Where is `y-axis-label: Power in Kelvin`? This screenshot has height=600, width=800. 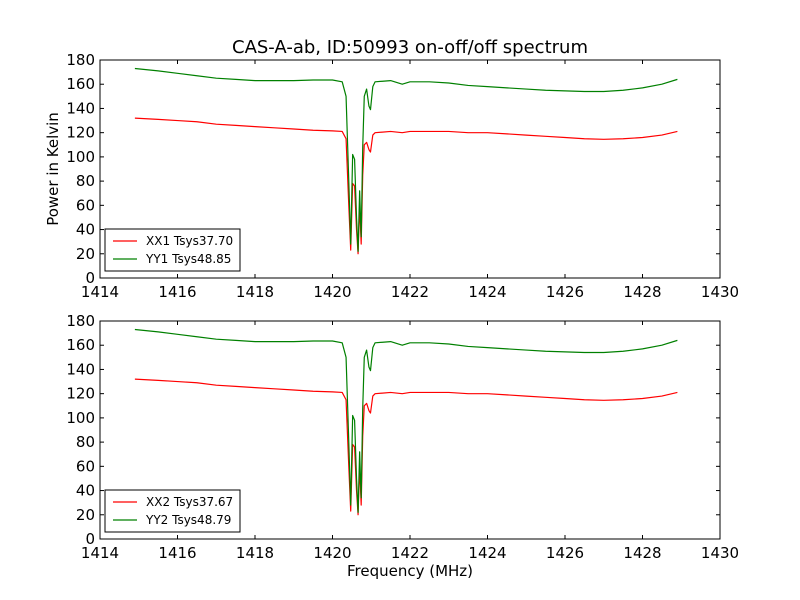
y-axis-label: Power in Kelvin is located at coordinates (53, 169).